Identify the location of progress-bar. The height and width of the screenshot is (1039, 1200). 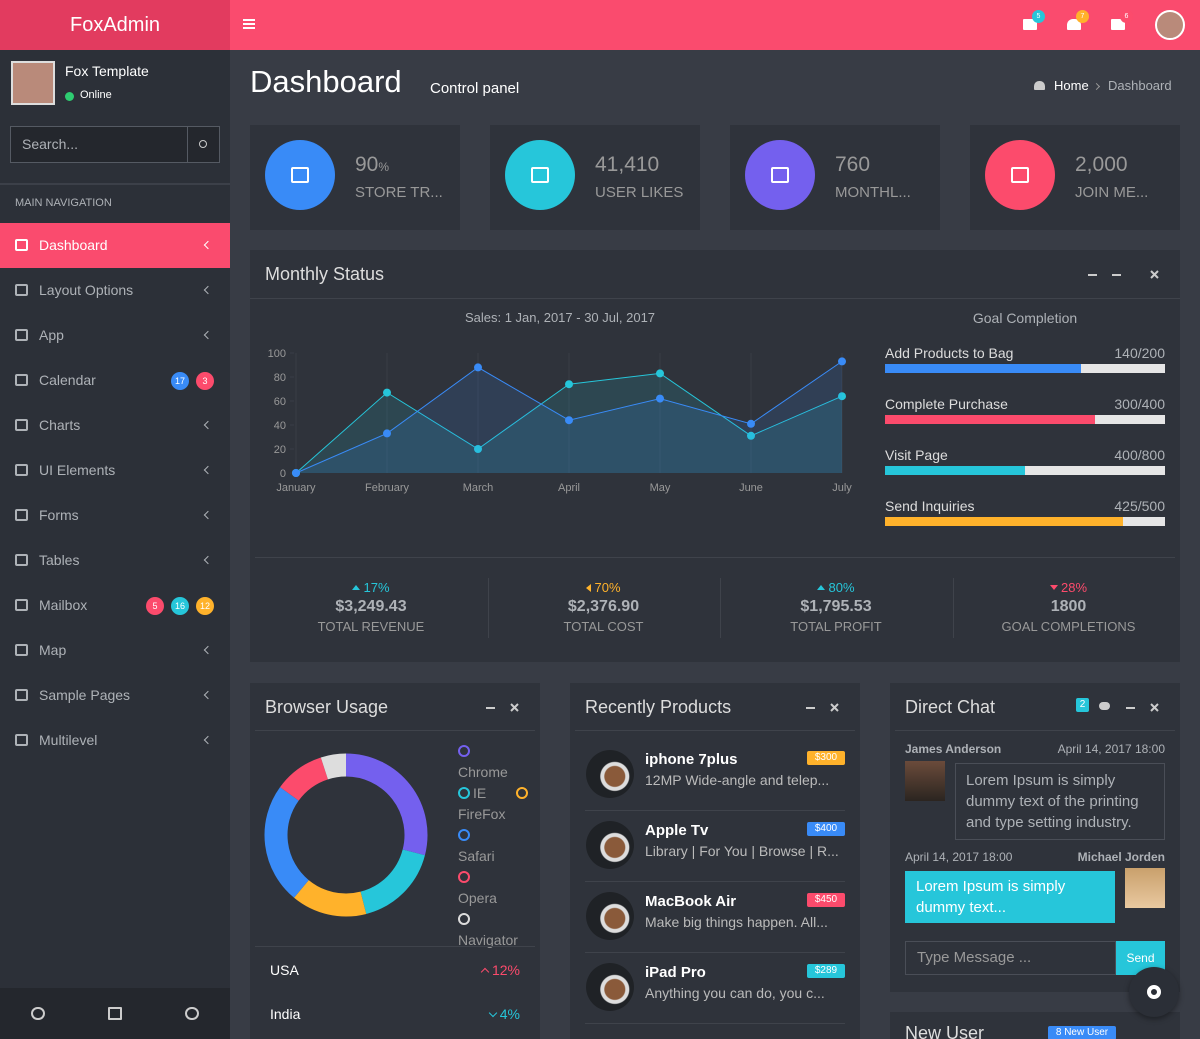
(983, 368).